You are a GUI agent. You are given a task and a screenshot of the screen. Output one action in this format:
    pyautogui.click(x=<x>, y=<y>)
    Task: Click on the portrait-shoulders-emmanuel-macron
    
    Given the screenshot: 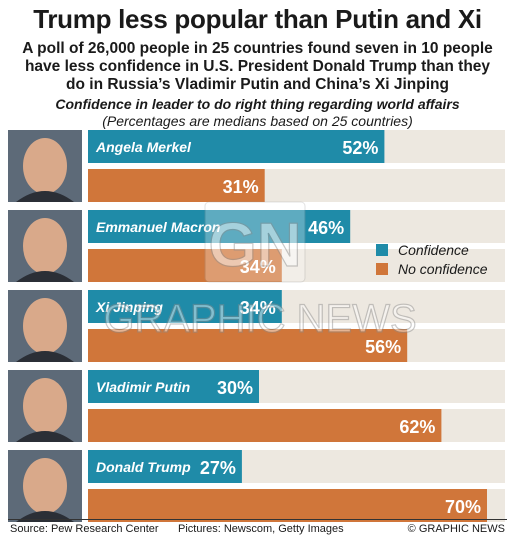 What is the action you would take?
    pyautogui.click(x=45, y=276)
    